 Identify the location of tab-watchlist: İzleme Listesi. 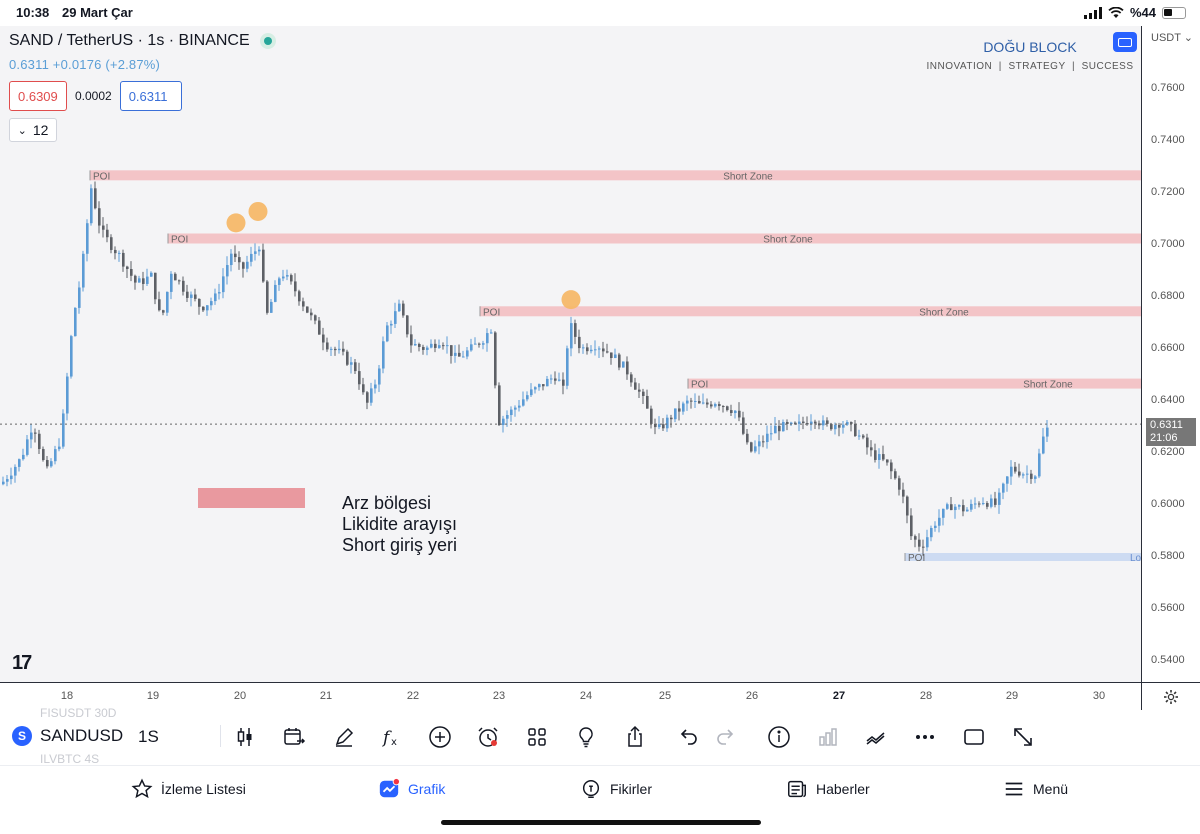
(188, 789).